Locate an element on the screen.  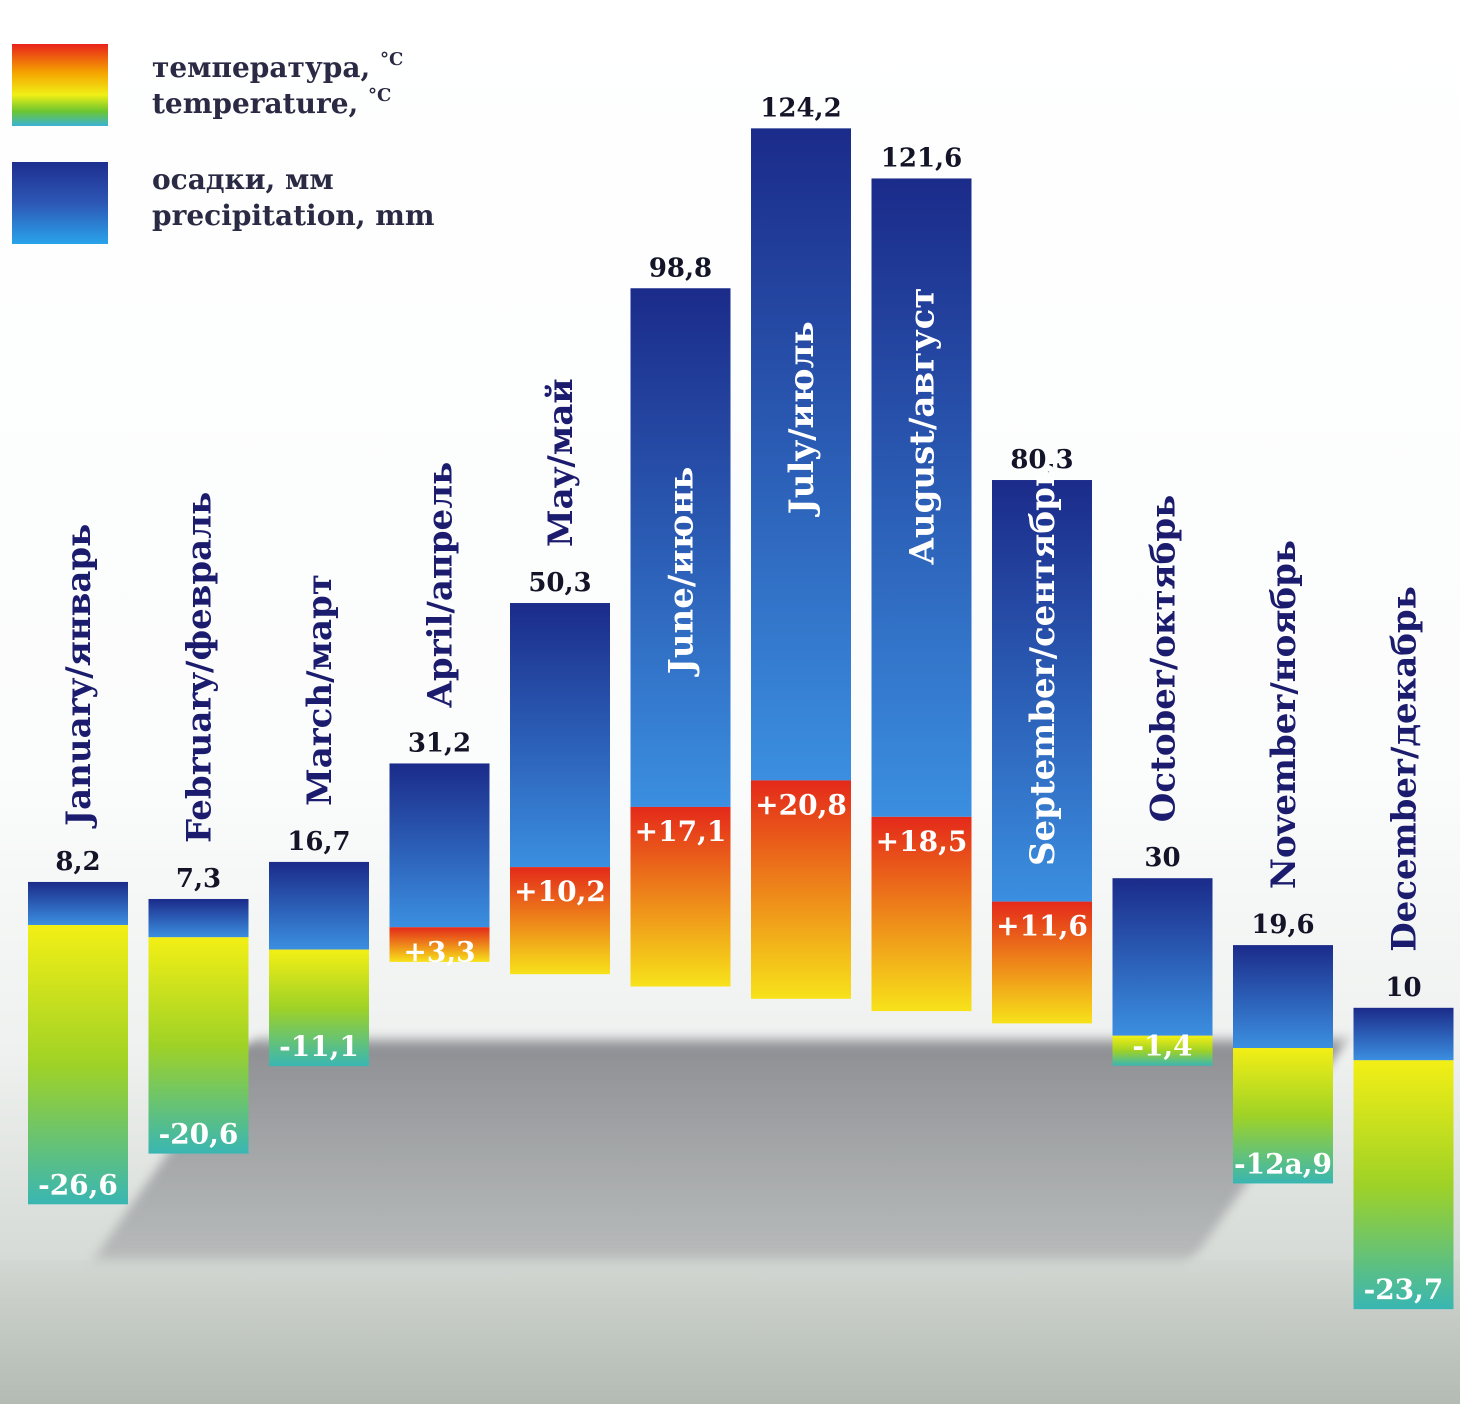
temp-label-september: +11,6 is located at coordinates (1042, 926).